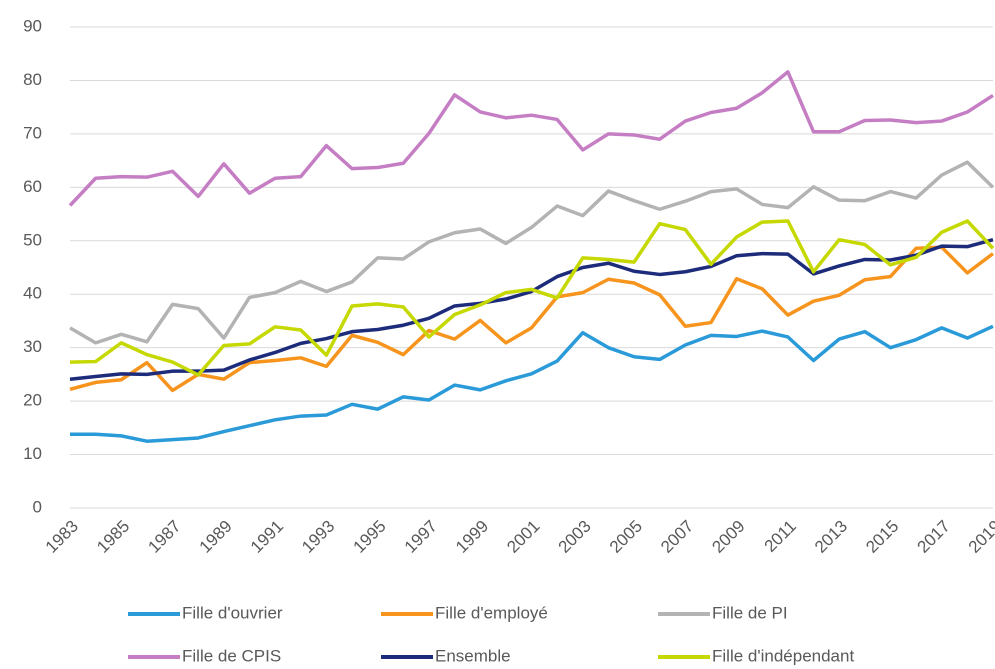 The height and width of the screenshot is (669, 995). Describe the element at coordinates (421, 537) in the screenshot. I see `x-tick-label: 1997` at that location.